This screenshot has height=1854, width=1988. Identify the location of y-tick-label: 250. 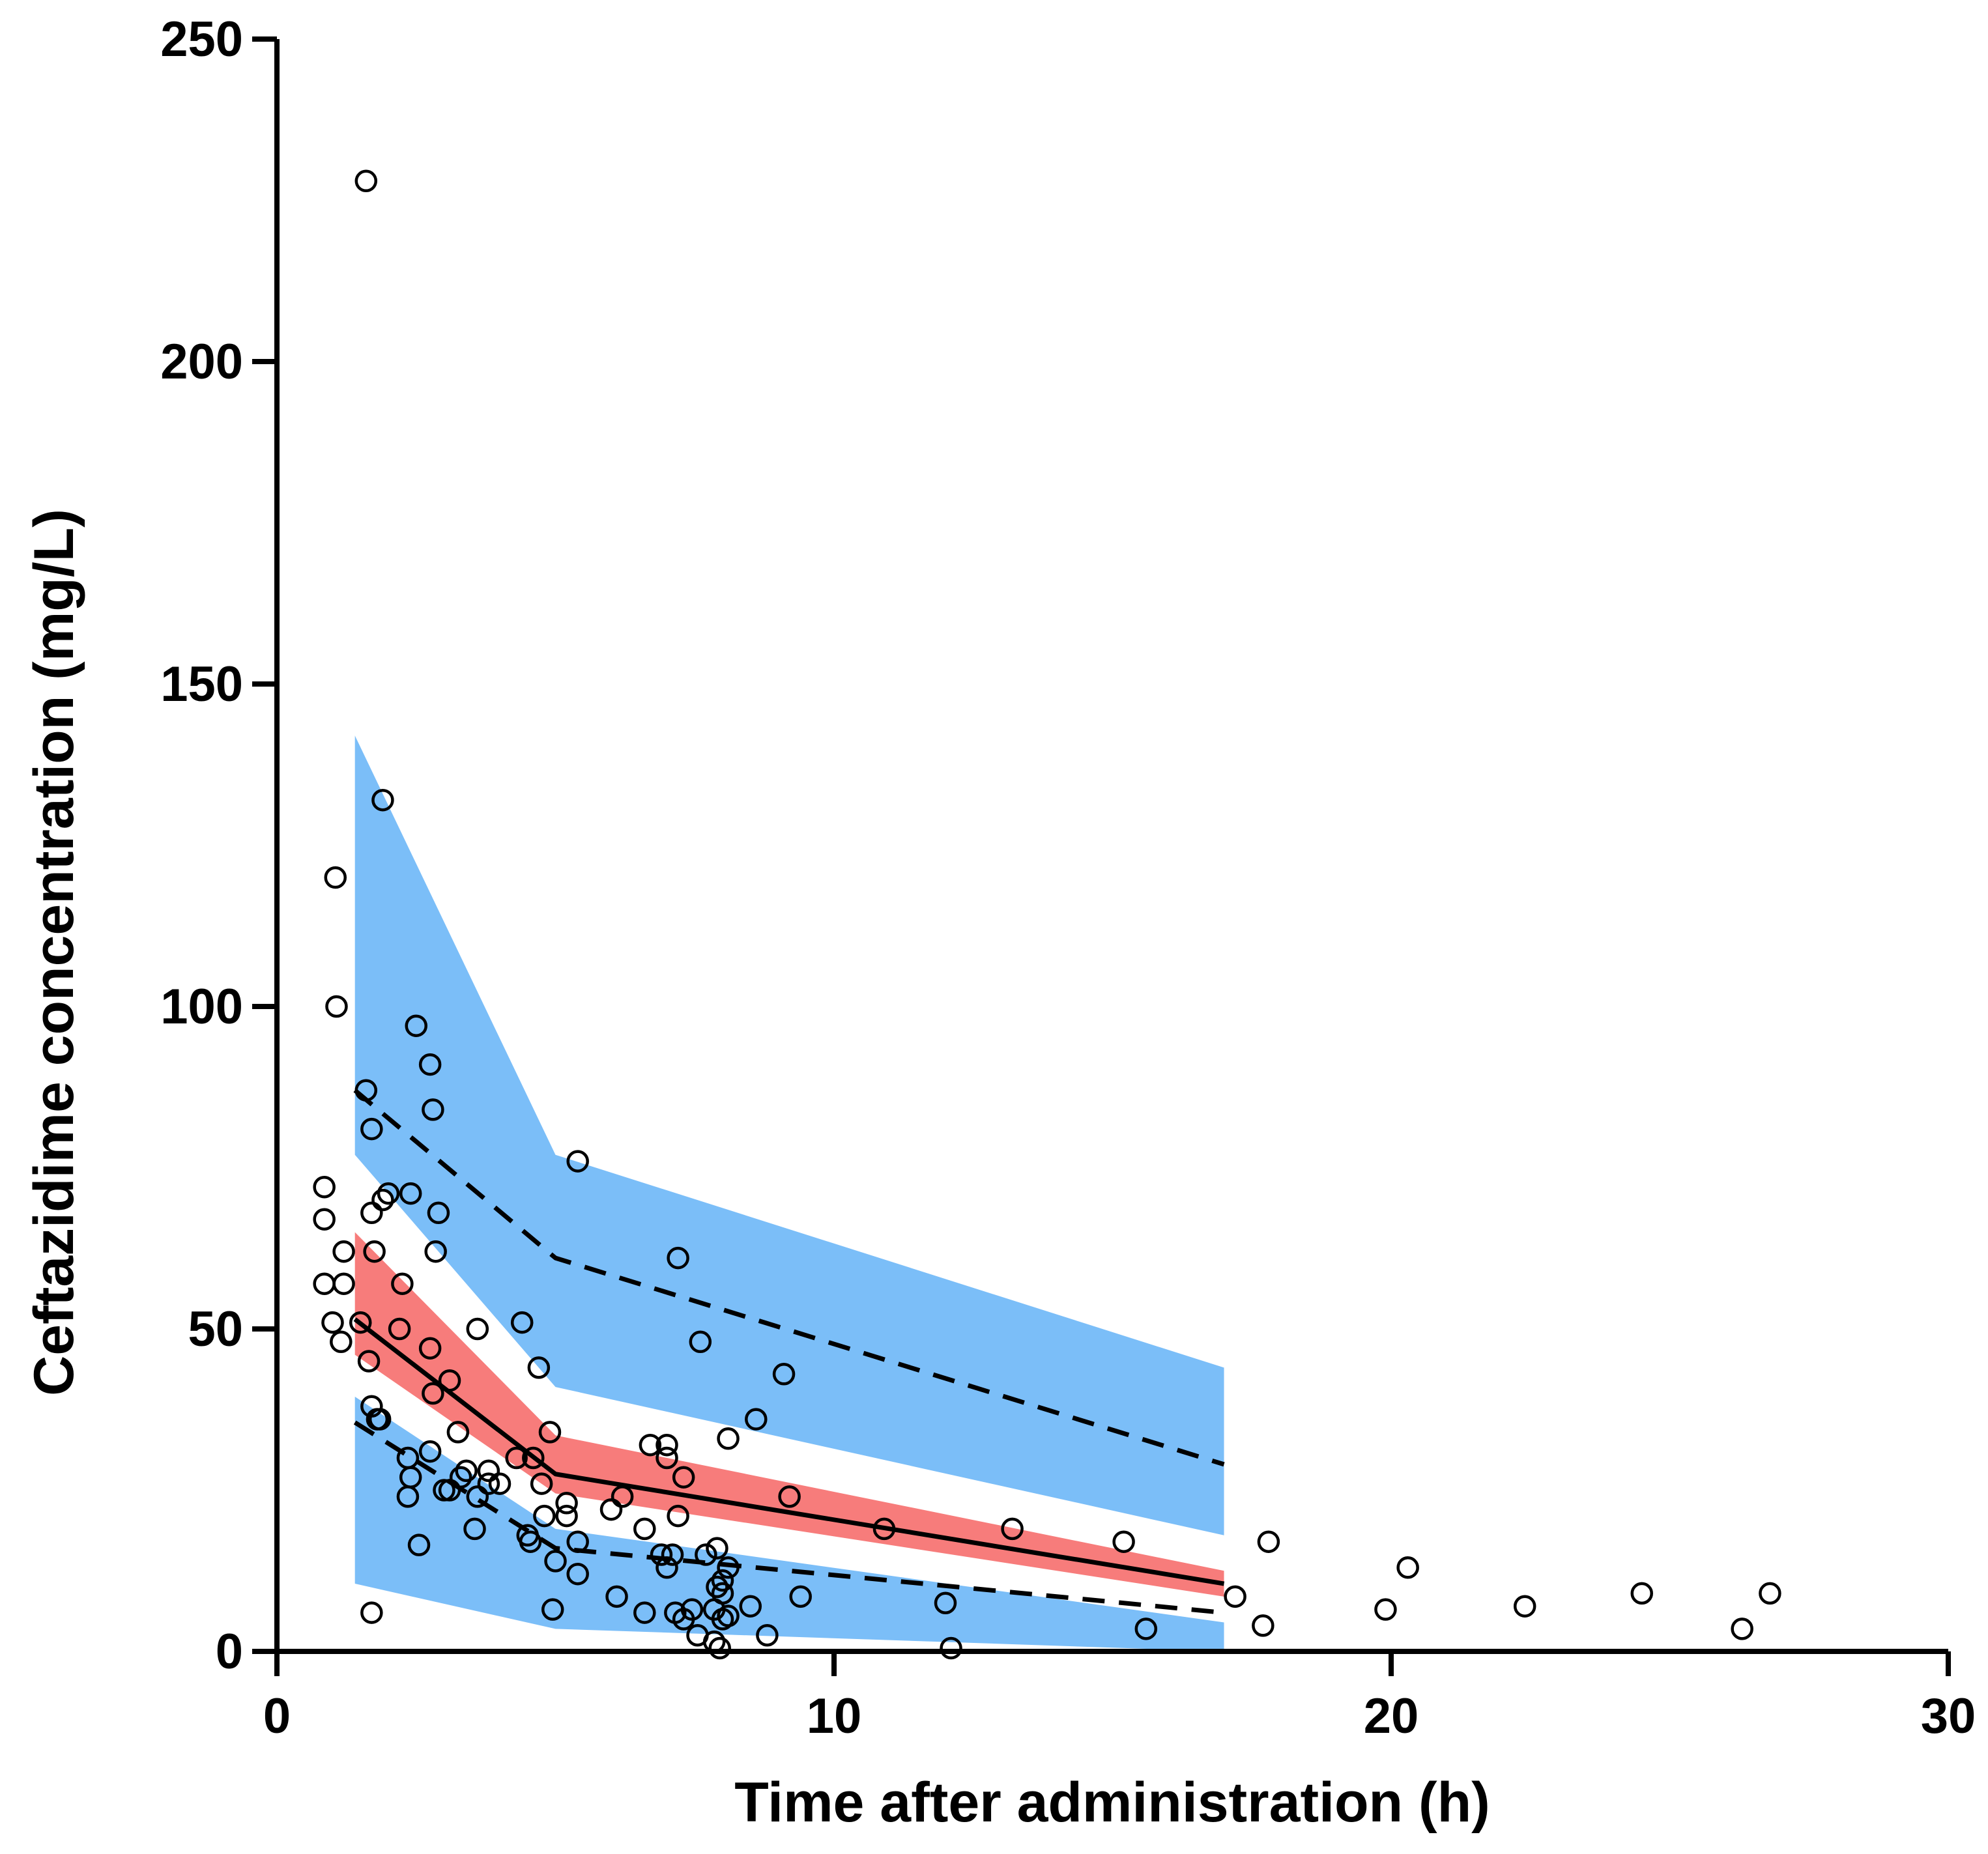
(201, 39).